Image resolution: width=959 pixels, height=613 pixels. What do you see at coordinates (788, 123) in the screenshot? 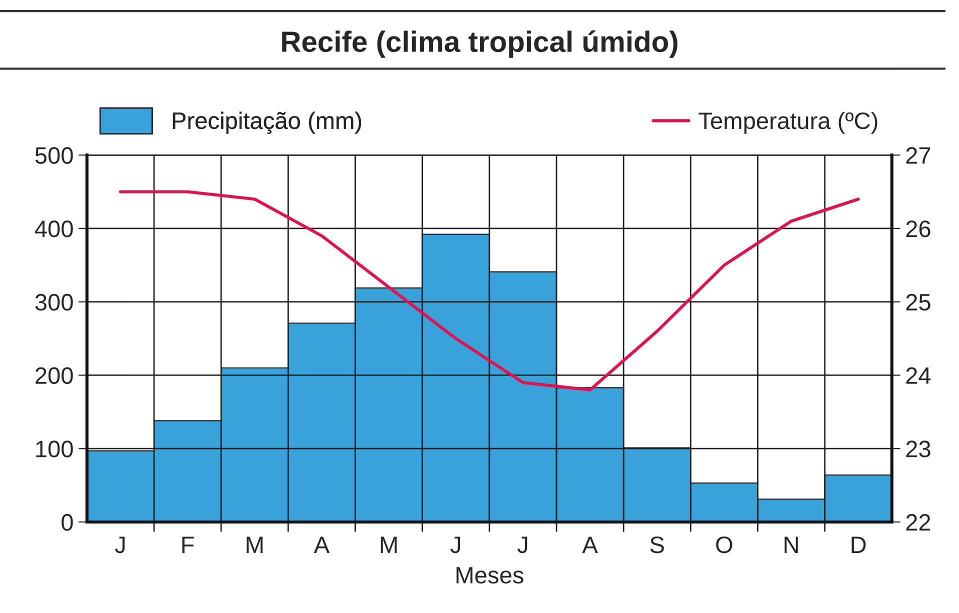
I see `legend-label: Temperatura (ºC)` at bounding box center [788, 123].